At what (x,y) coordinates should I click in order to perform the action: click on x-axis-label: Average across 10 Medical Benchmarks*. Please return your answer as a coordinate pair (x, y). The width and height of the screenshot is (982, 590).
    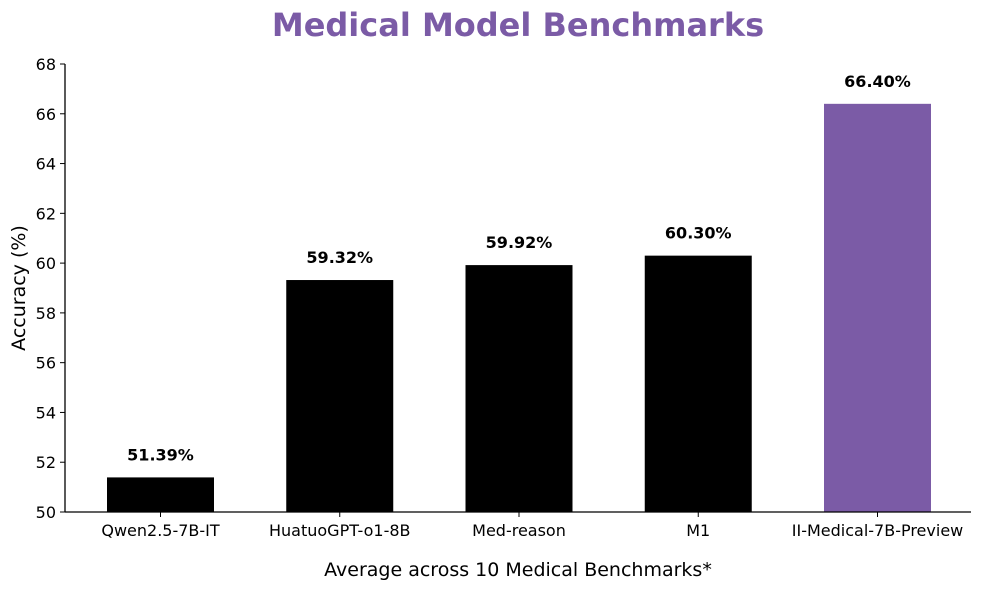
    Looking at the image, I should click on (518, 570).